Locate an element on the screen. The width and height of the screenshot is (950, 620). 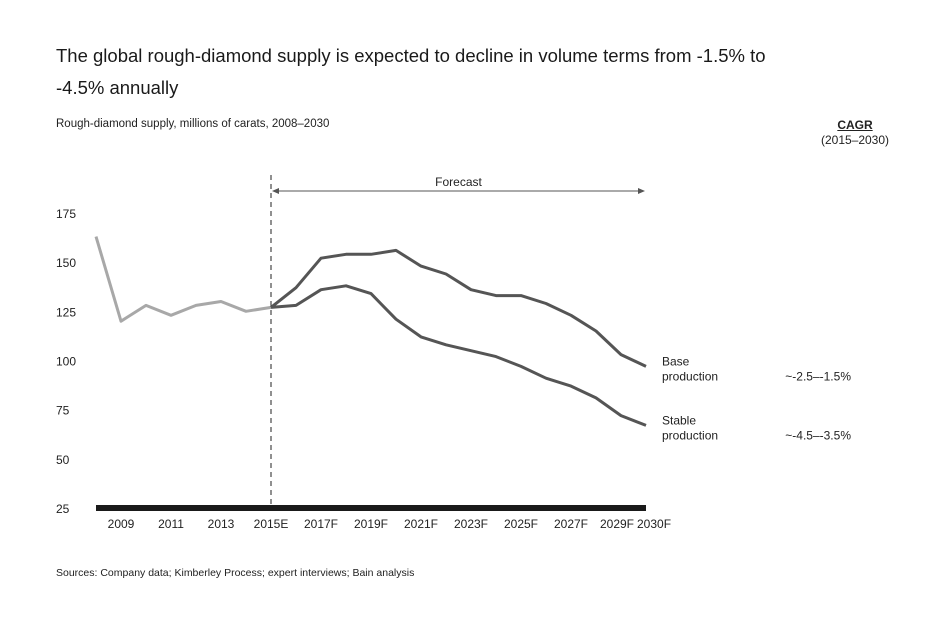
x-tick-label: 2029F is located at coordinates (617, 524).